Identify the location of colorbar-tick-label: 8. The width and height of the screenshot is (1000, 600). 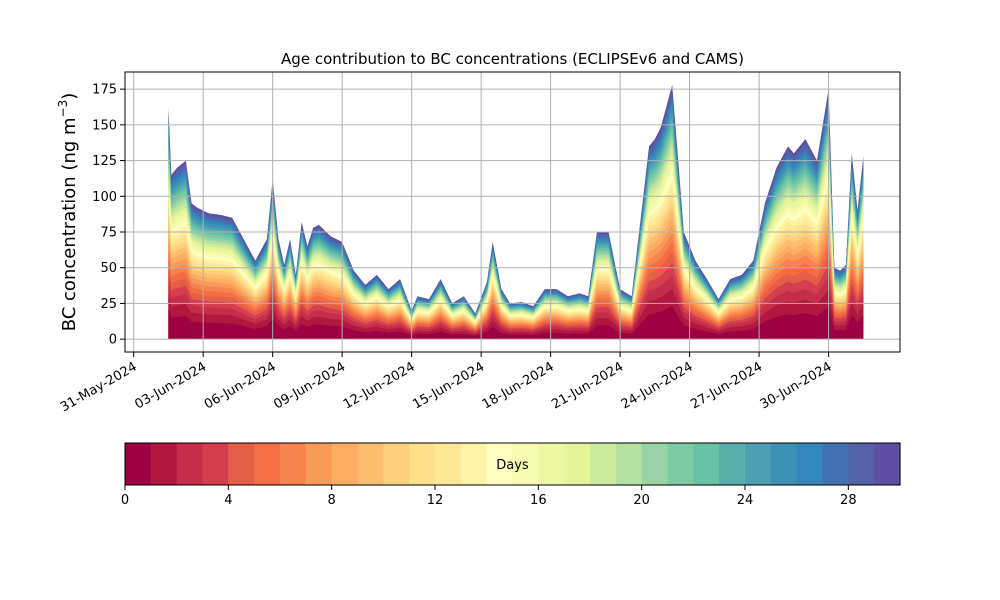
(332, 500).